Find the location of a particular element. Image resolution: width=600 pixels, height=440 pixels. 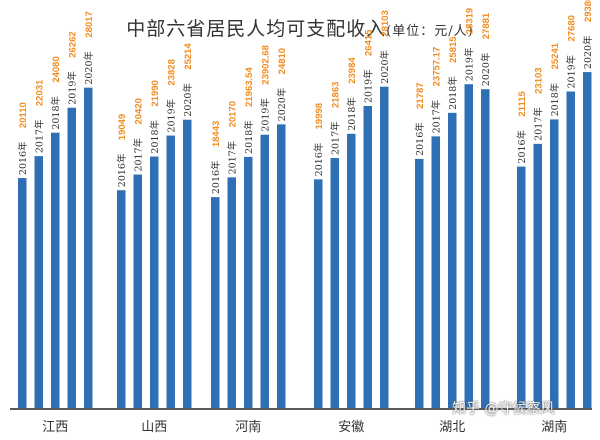

value-label: 23902.68 is located at coordinates (265, 65).